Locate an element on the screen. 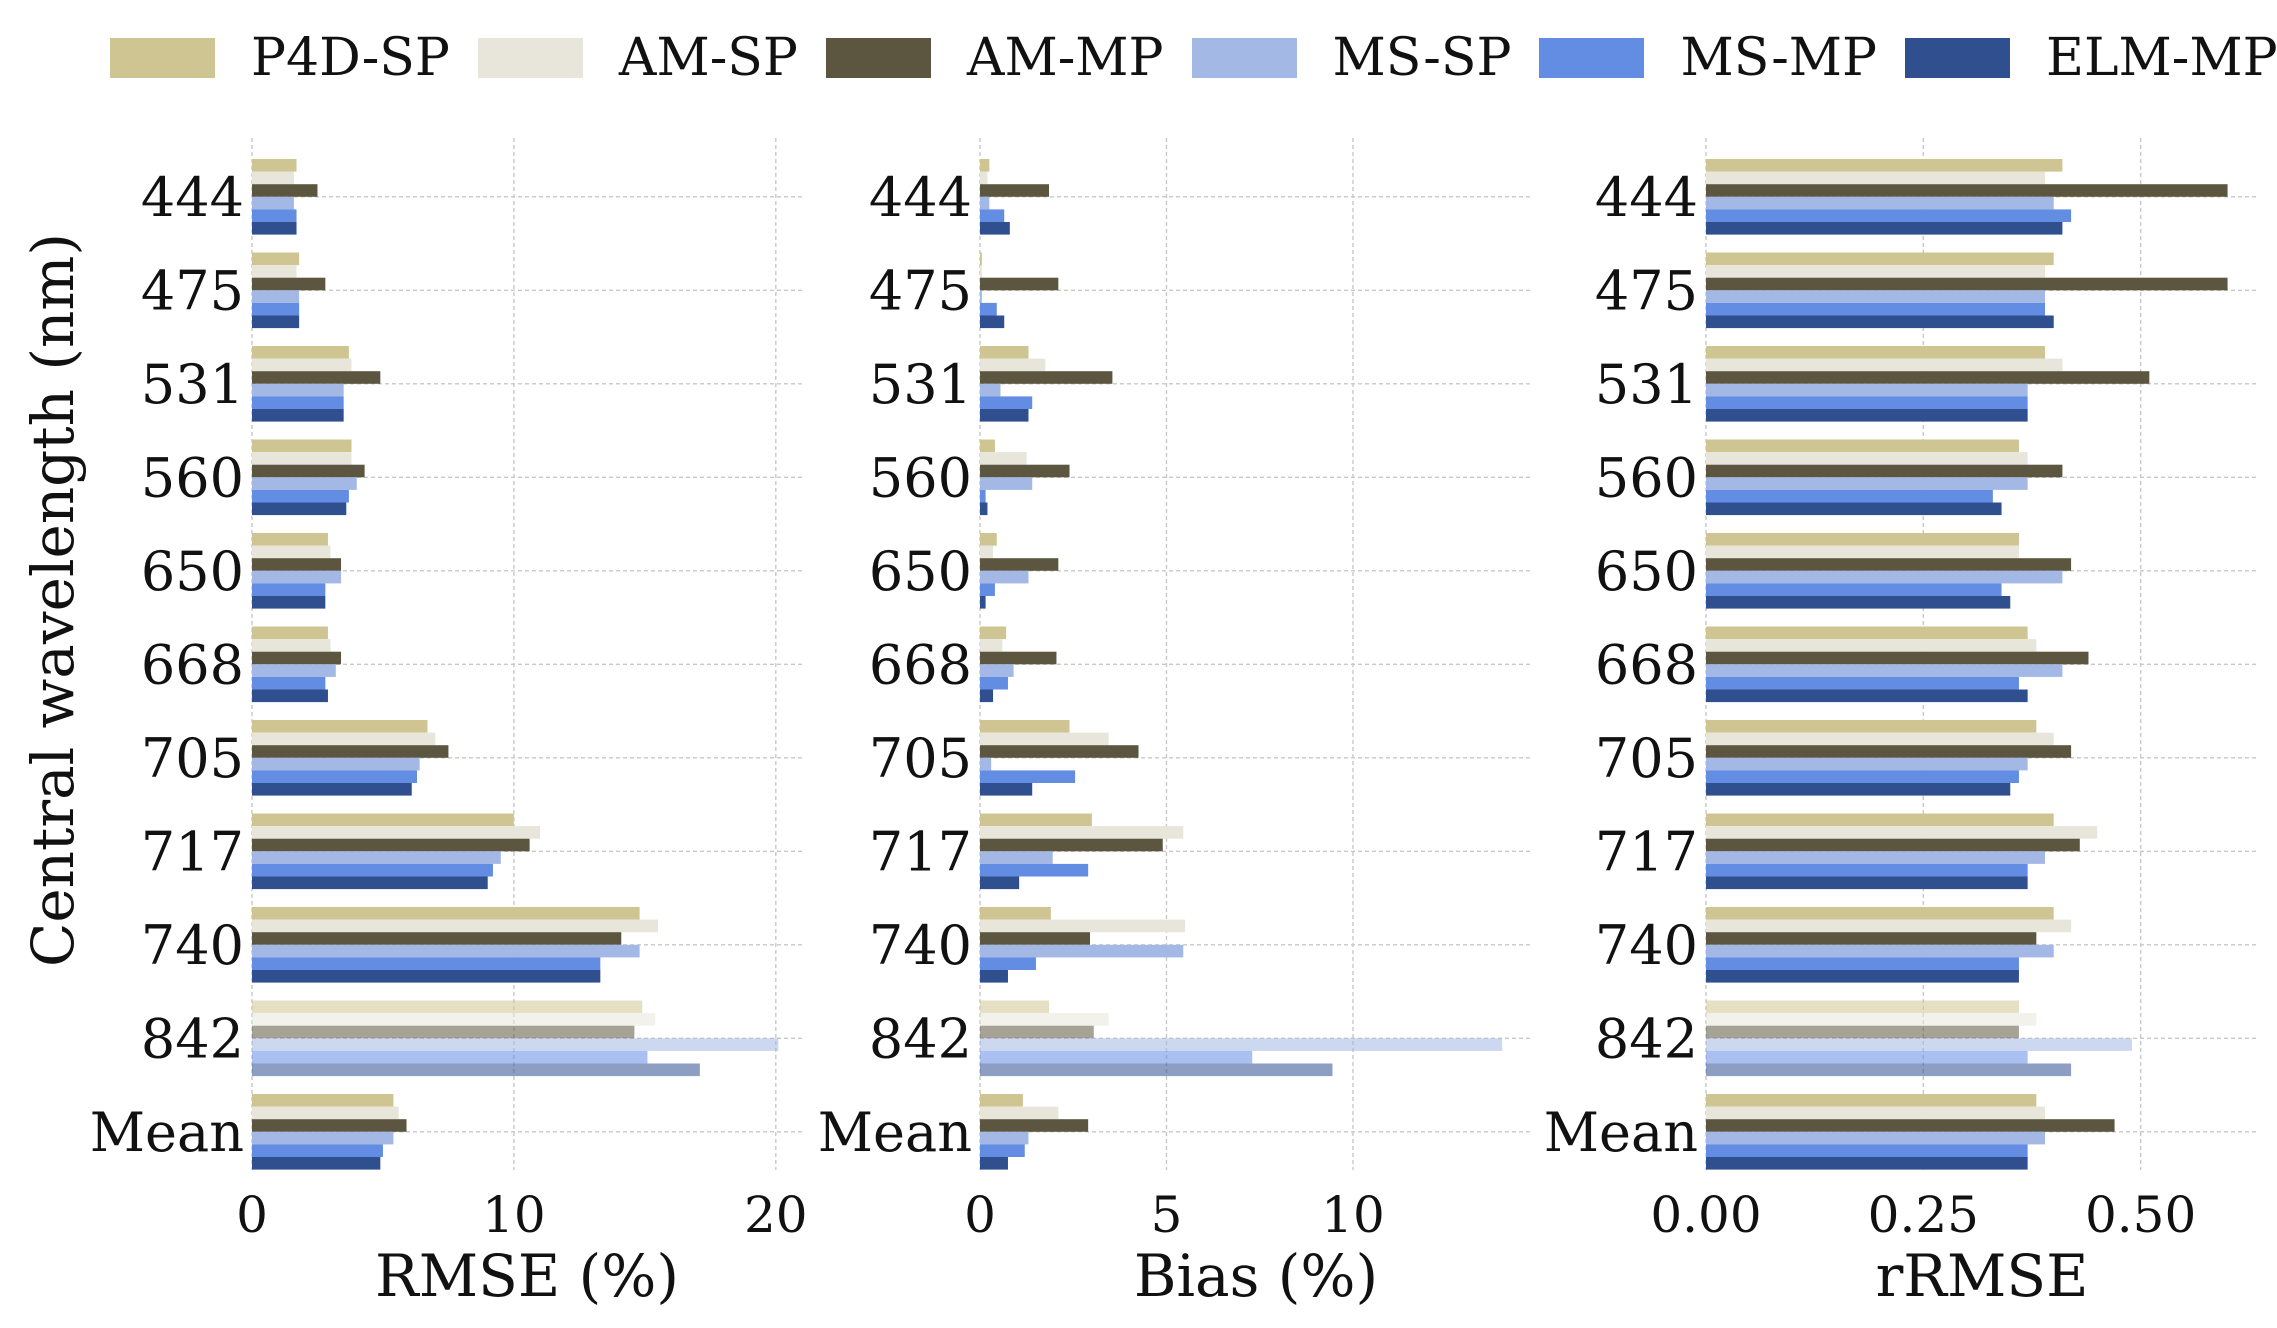  y-tick-label: 705 is located at coordinates (192, 758).